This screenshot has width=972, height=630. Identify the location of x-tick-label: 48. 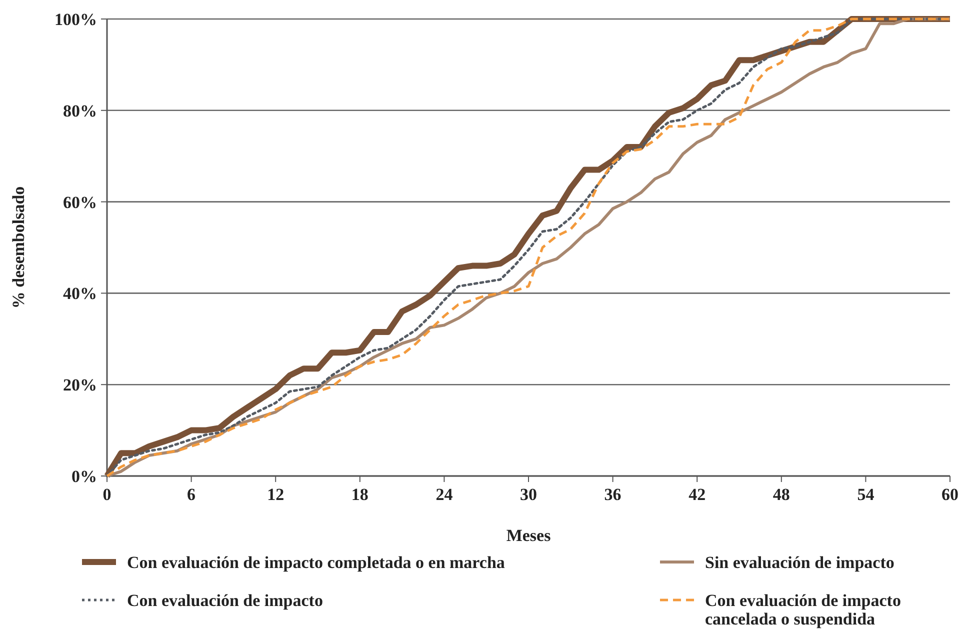
(781, 494).